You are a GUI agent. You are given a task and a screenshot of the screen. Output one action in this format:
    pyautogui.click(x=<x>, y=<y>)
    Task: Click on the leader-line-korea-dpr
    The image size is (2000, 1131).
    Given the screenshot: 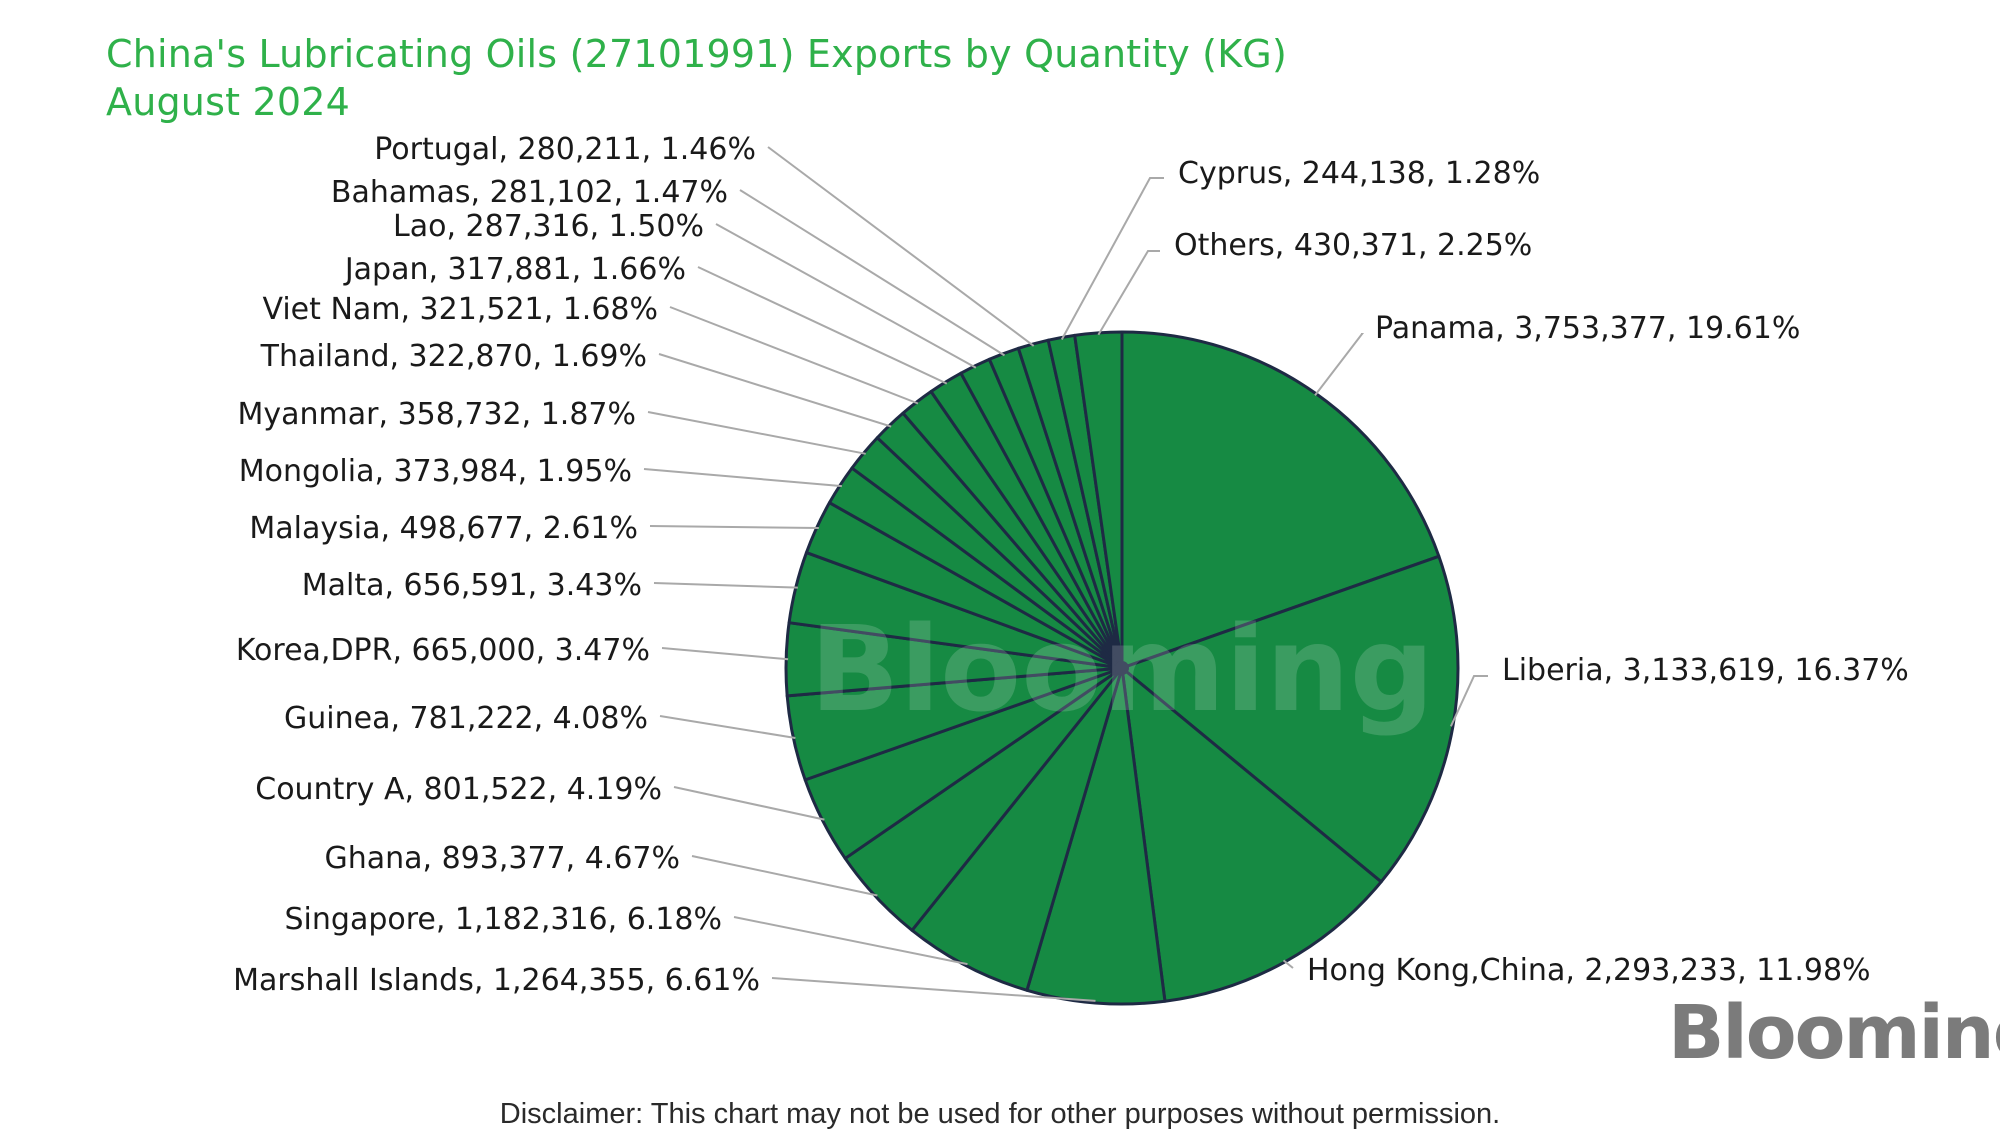 What is the action you would take?
    pyautogui.click(x=725, y=654)
    